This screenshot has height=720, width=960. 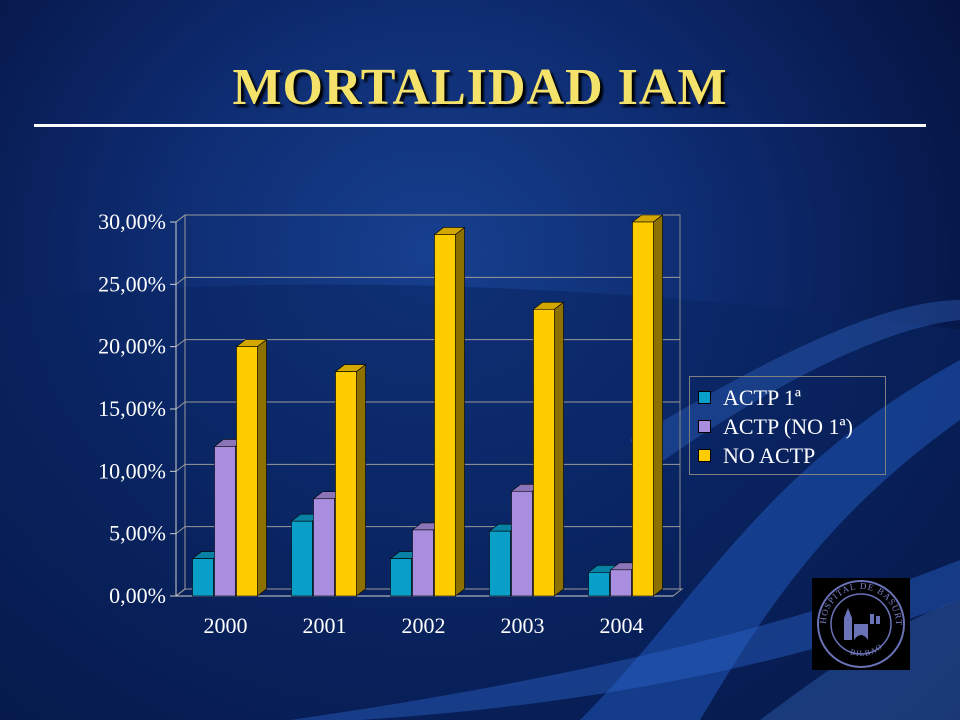 I want to click on y-axis-tick-labels: 0,00% 5,00% 10,00% 15,00% 20,00% 25,00% 30,00%, so click(x=132, y=408).